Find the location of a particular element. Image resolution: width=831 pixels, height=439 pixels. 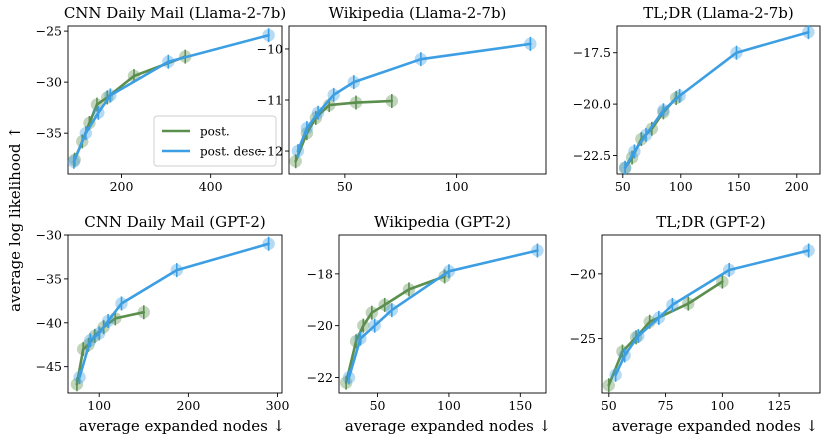

legend-label-post: post. is located at coordinates (215, 132).